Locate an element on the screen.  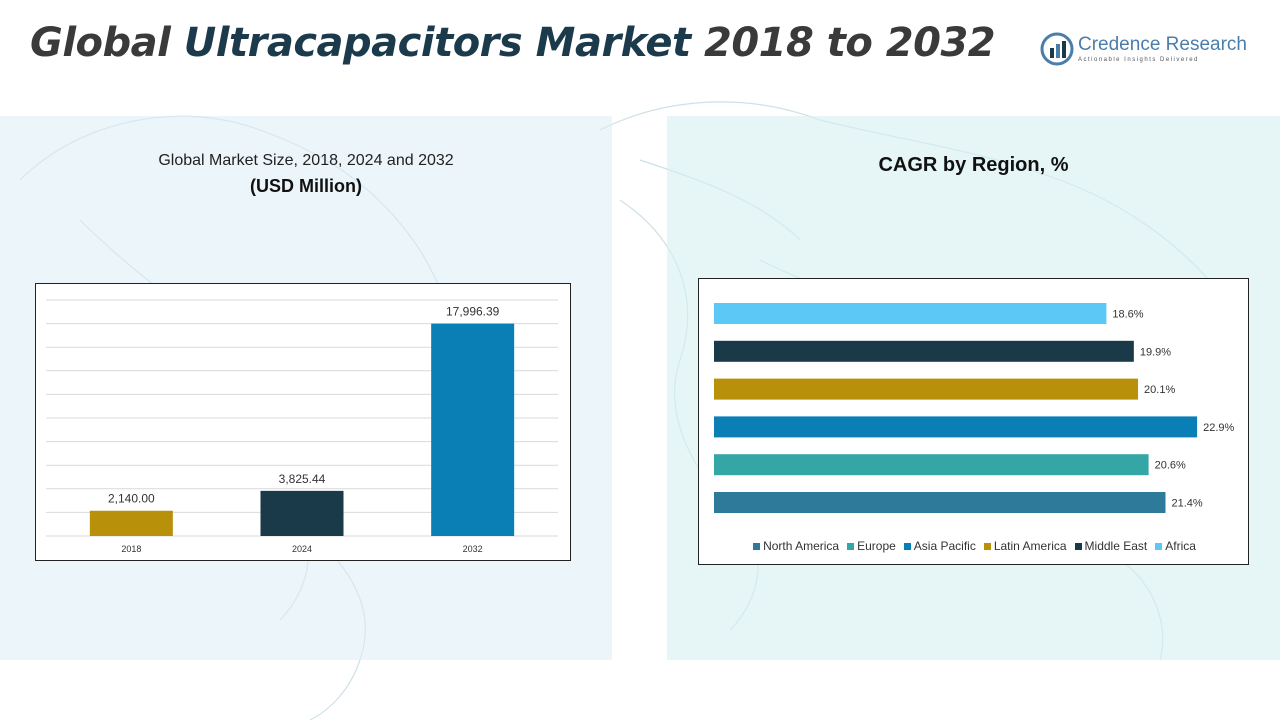
legend-item: Middle East is located at coordinates (1111, 546).